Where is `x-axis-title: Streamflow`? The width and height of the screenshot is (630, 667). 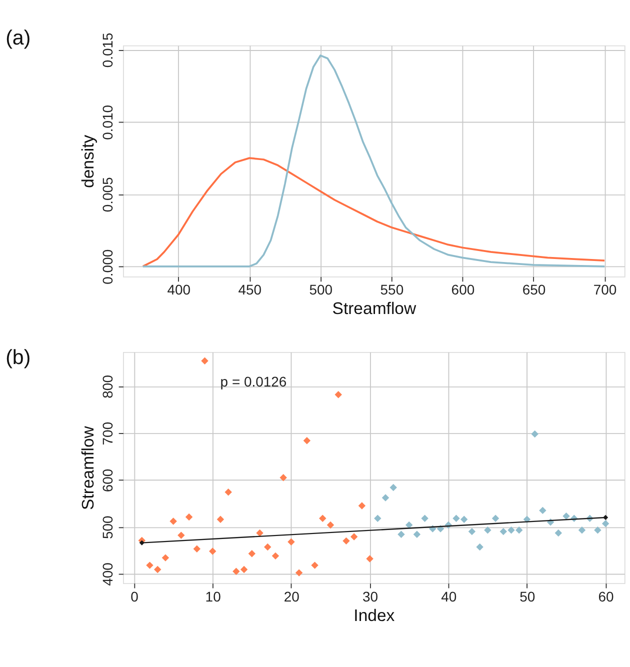 x-axis-title: Streamflow is located at coordinates (374, 308).